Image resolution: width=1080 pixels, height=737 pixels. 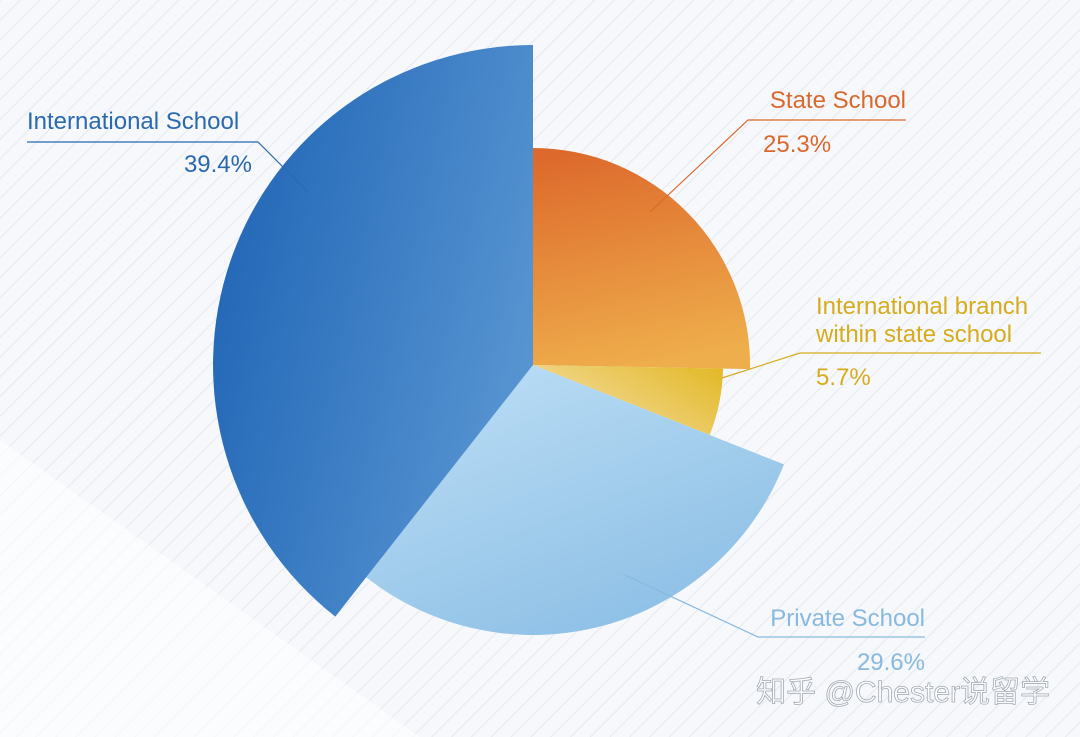 I want to click on slice-value-private-school: 29.6%, so click(x=891, y=662).